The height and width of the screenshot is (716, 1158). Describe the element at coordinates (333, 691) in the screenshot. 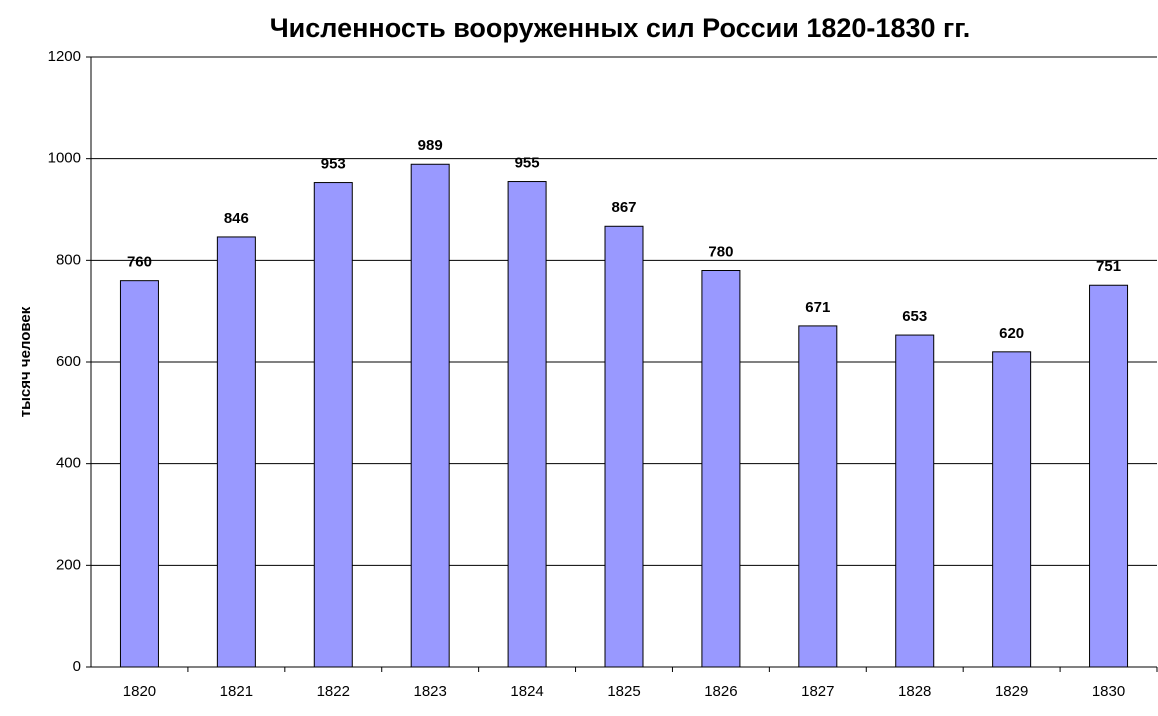

I see `x-tick-label: 1822` at that location.